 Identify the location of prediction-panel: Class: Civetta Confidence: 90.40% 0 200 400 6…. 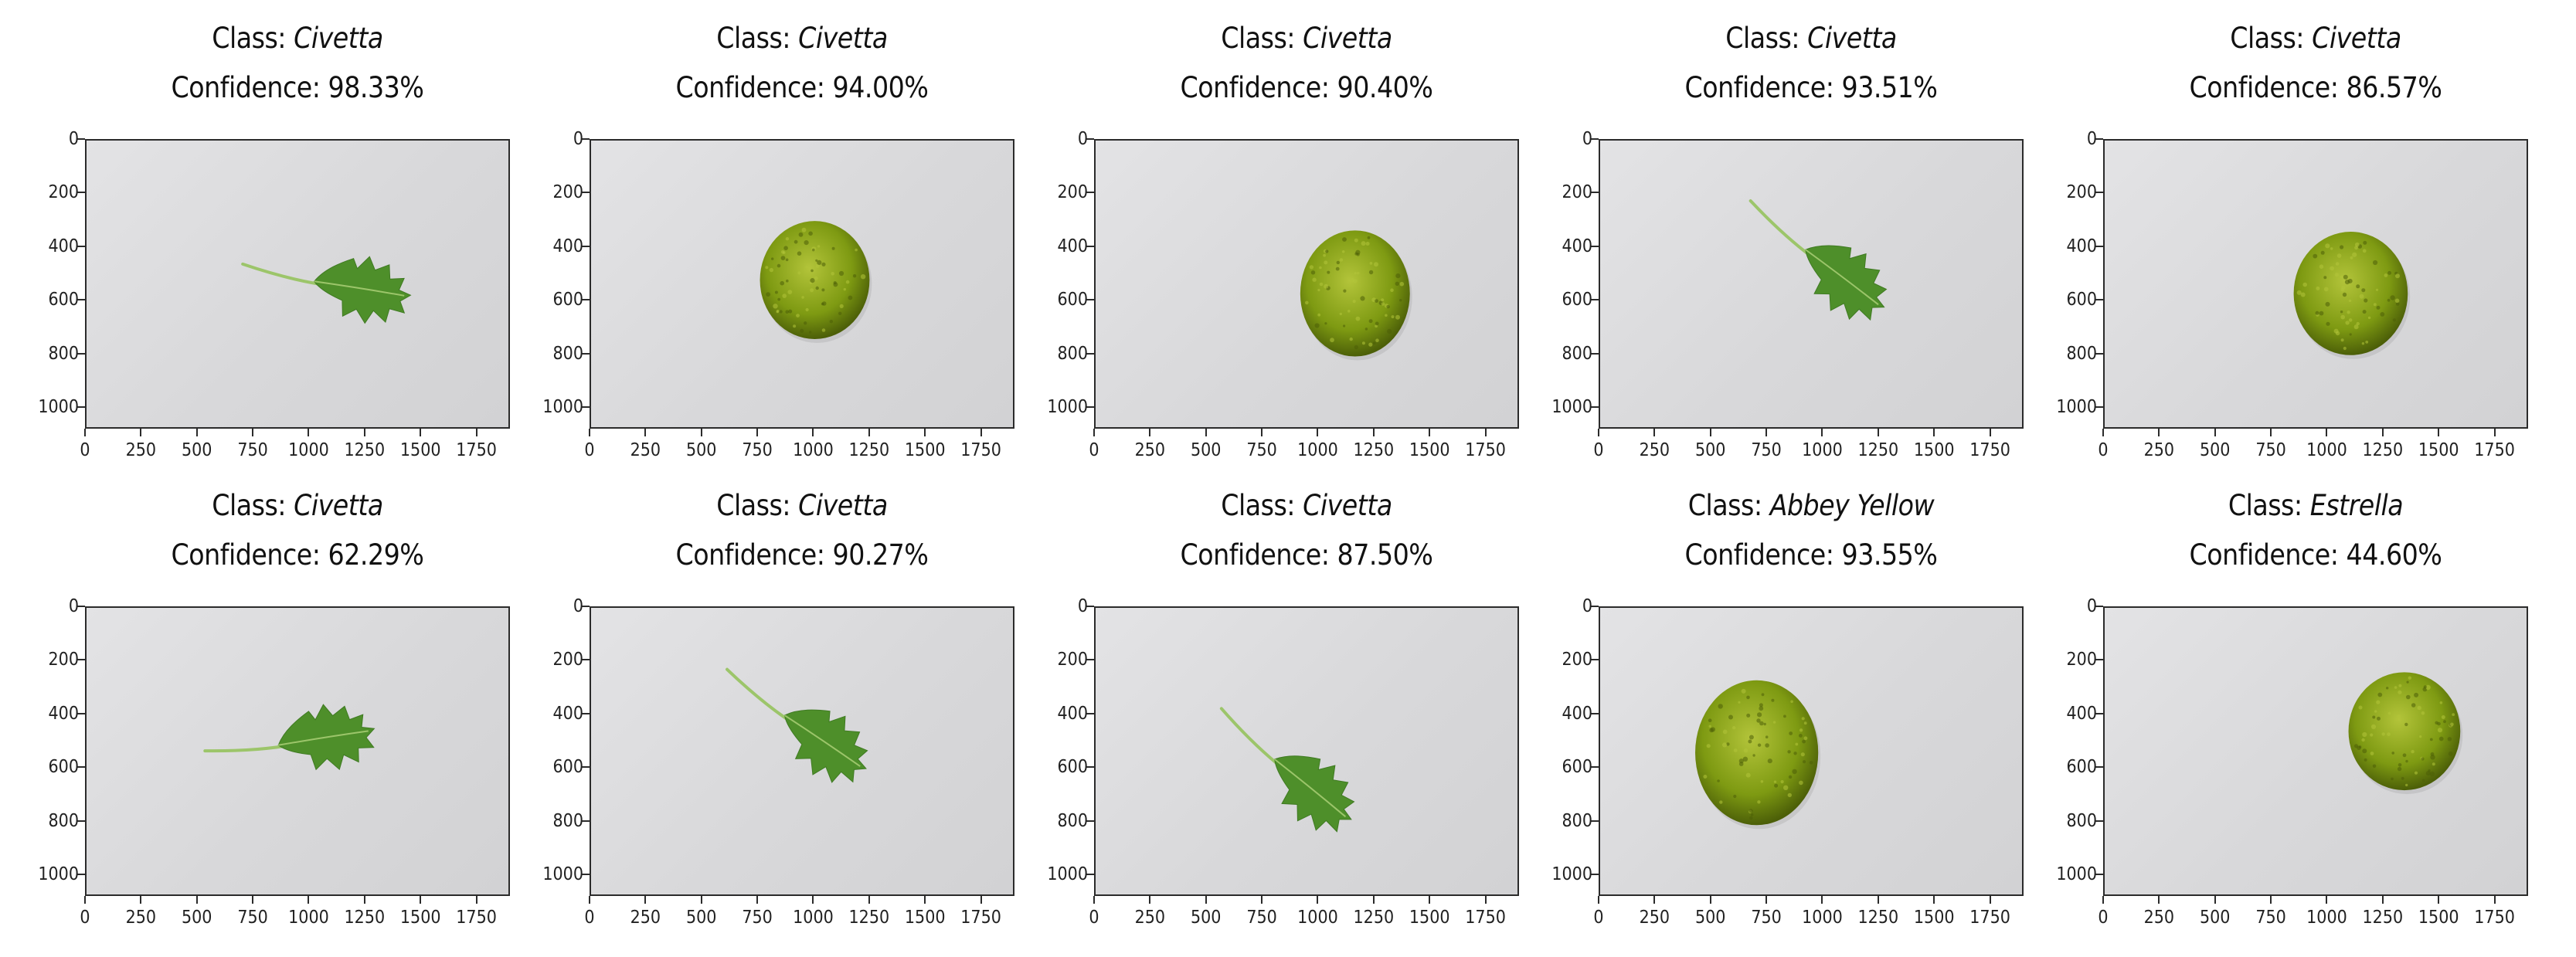
(1264, 235).